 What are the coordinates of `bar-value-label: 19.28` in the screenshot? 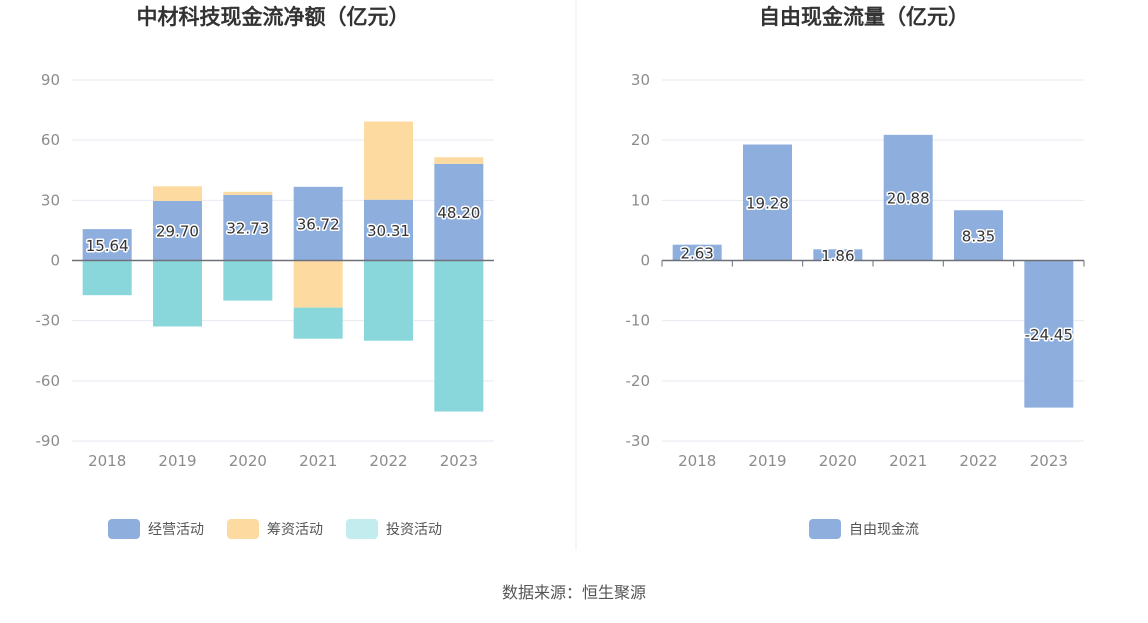 It's located at (767, 203).